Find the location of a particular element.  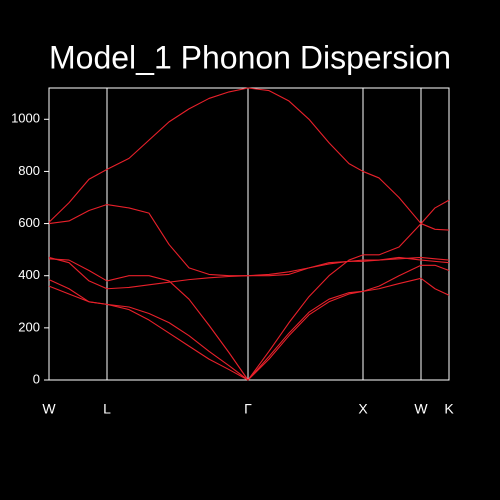

x-tick-label: X is located at coordinates (363, 409).